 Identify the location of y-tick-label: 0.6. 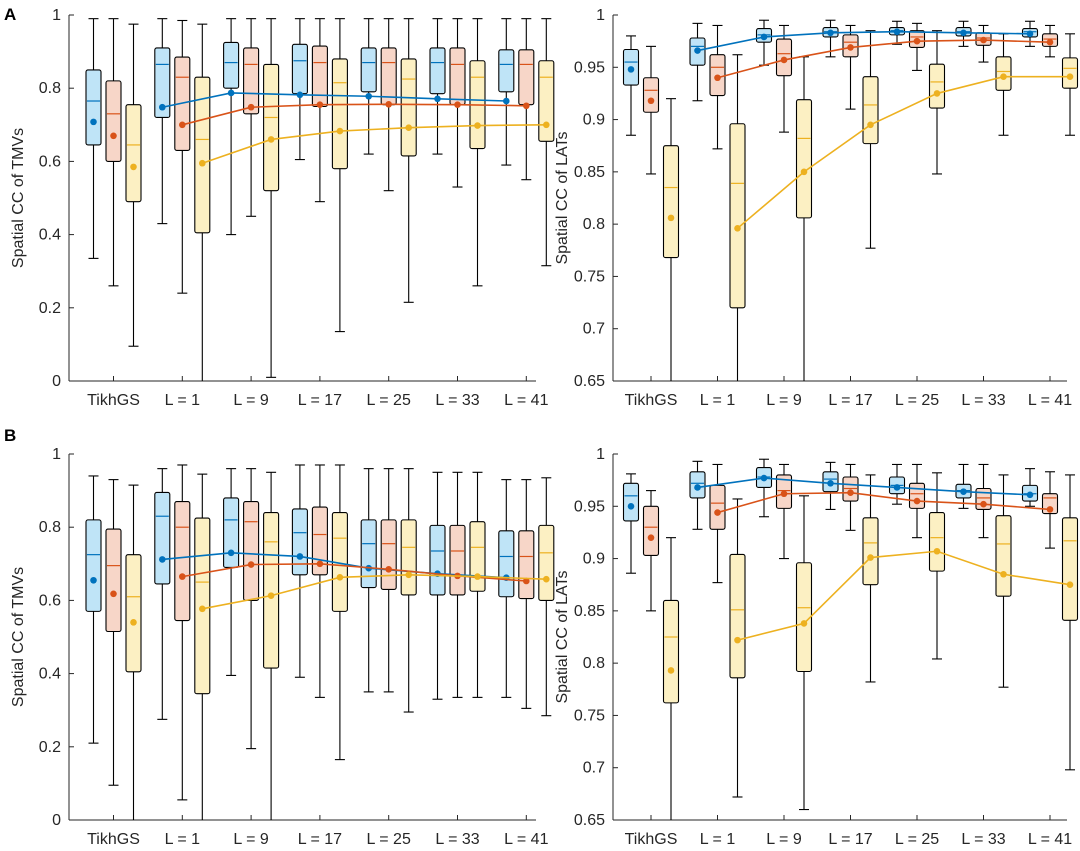
(50, 600).